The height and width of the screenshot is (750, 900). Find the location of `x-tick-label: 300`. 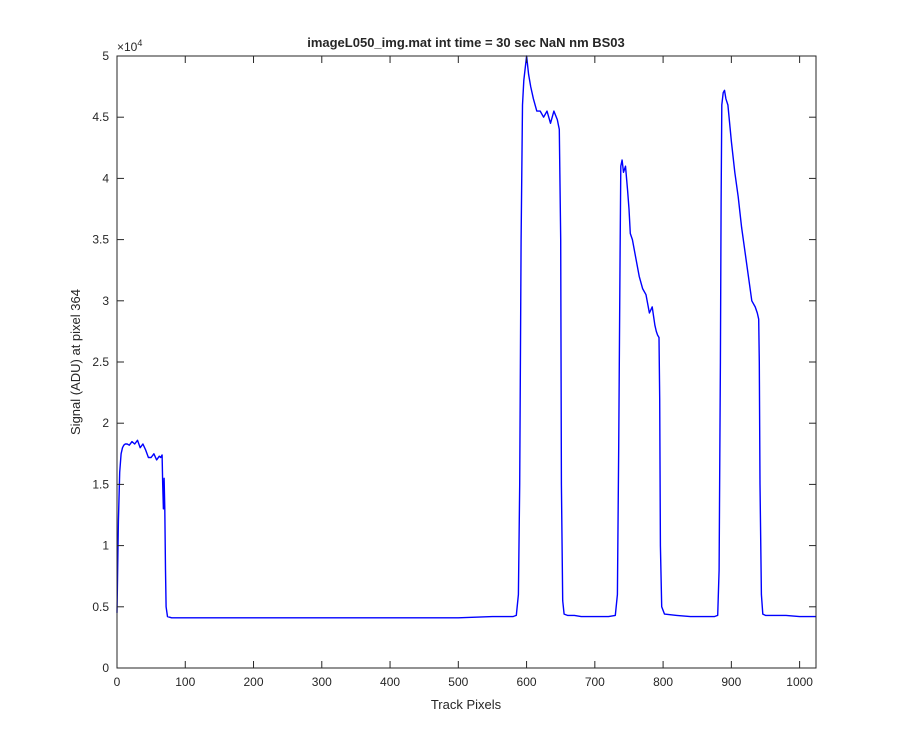

x-tick-label: 300 is located at coordinates (322, 682).